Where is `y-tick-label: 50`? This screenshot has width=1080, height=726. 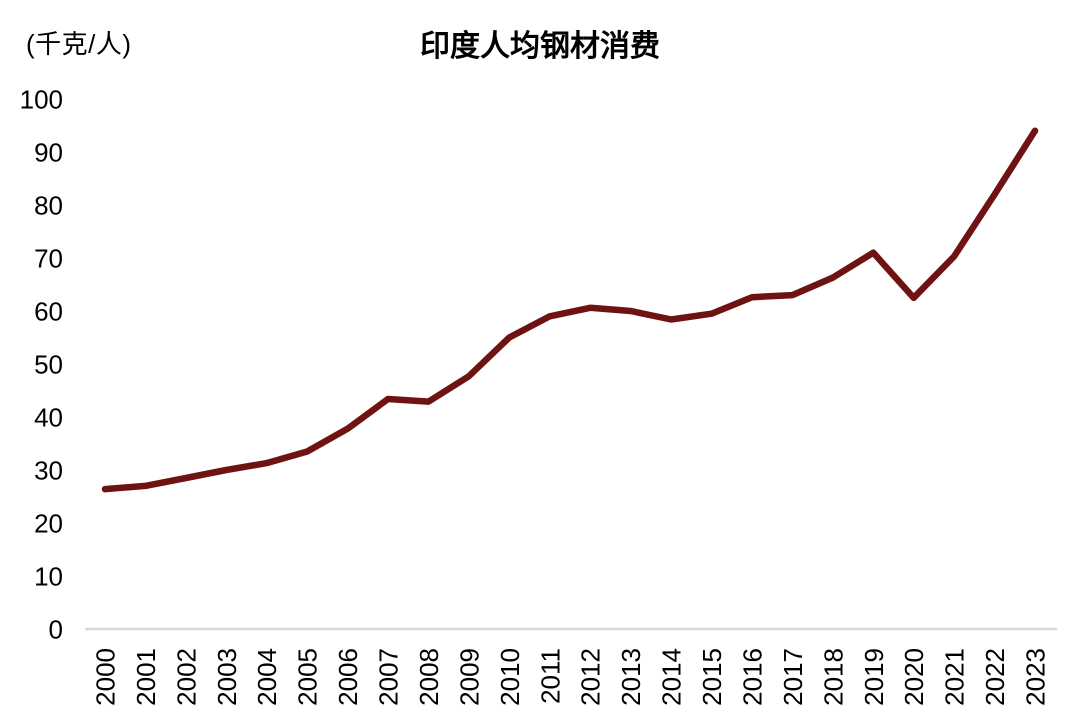
y-tick-label: 50 is located at coordinates (48, 365).